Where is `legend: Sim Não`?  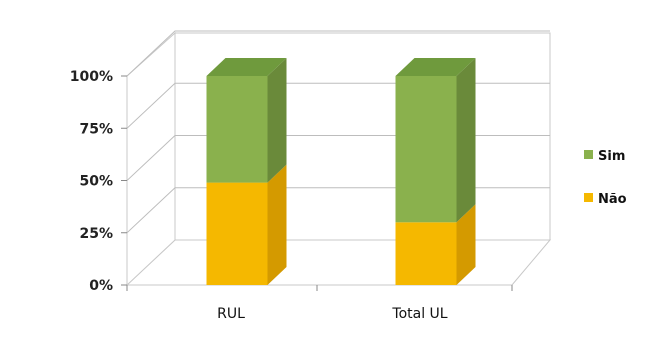 legend: Sim Não is located at coordinates (605, 178).